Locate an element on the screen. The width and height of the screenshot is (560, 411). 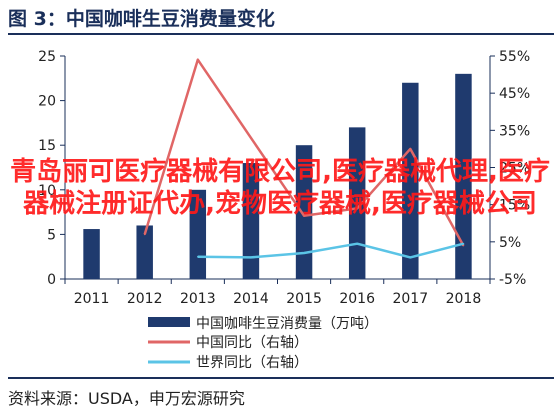
left-axis-tick-label: 20 is located at coordinates (47, 102).